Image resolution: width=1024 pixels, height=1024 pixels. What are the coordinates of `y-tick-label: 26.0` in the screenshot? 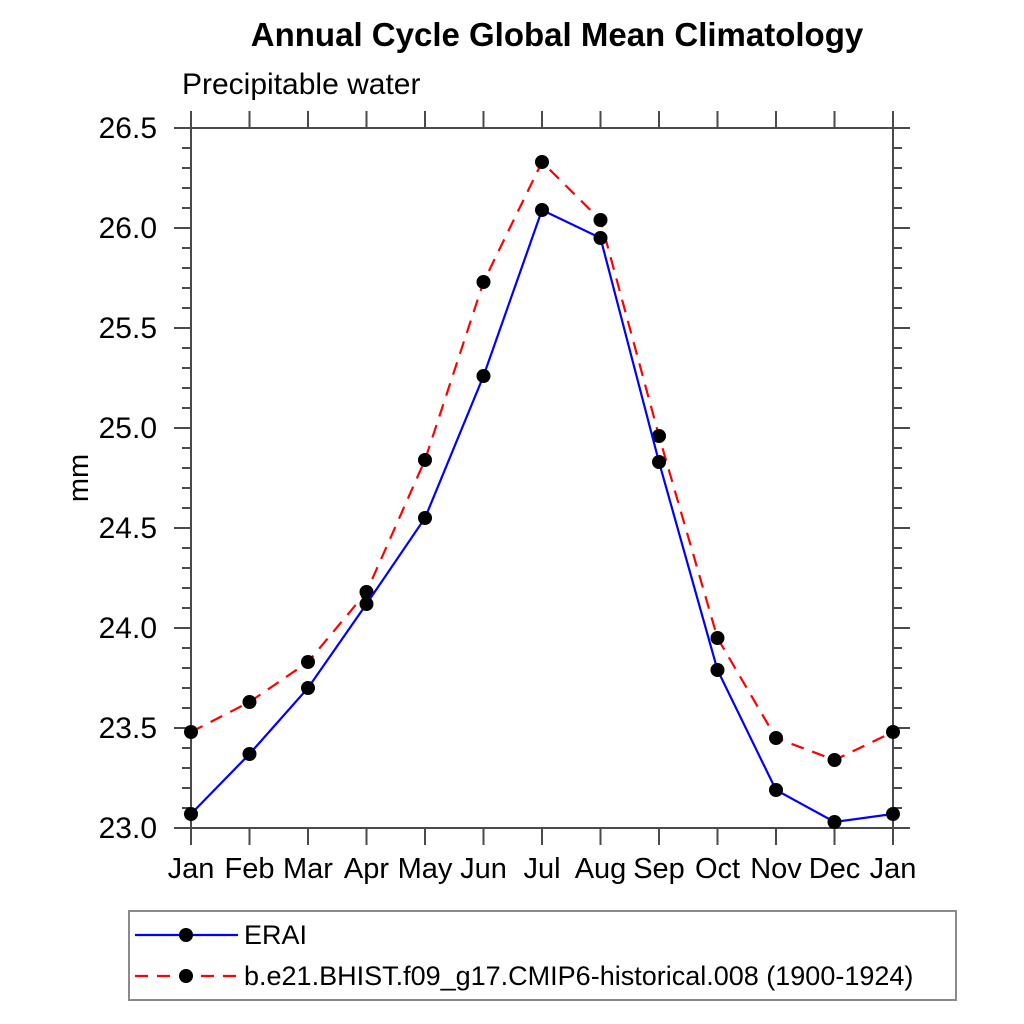 It's located at (128, 228).